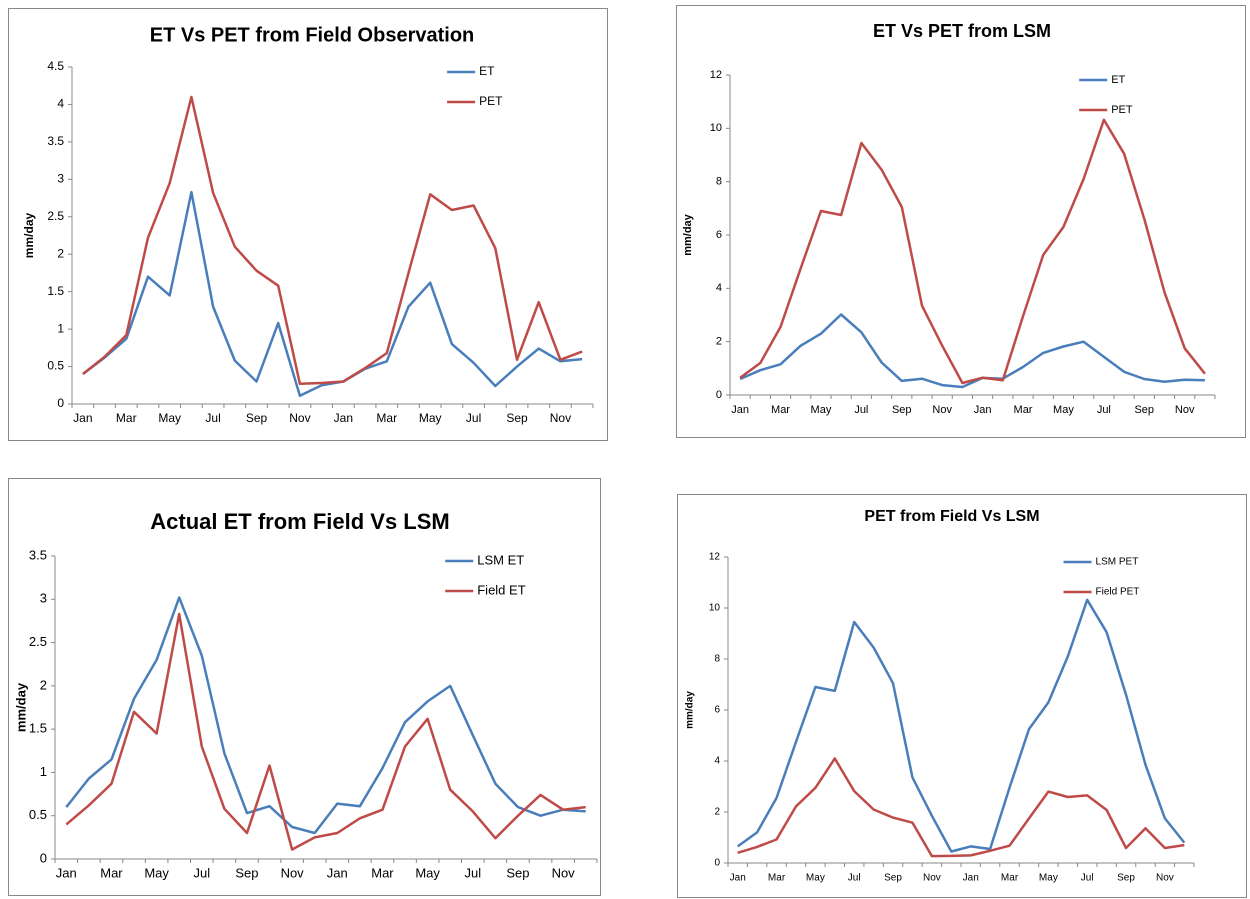 The image size is (1250, 899). I want to click on chart-title: ET Vs PET from Field Observation, so click(312, 35).